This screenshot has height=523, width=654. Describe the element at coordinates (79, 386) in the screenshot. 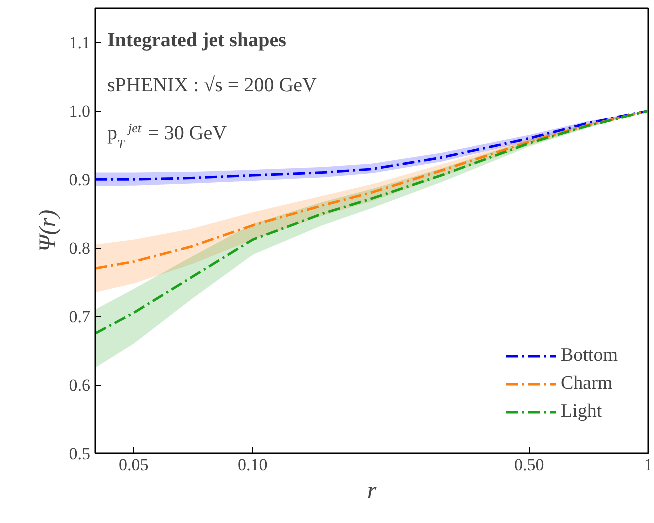

I see `y-tick-label: 0.6` at that location.